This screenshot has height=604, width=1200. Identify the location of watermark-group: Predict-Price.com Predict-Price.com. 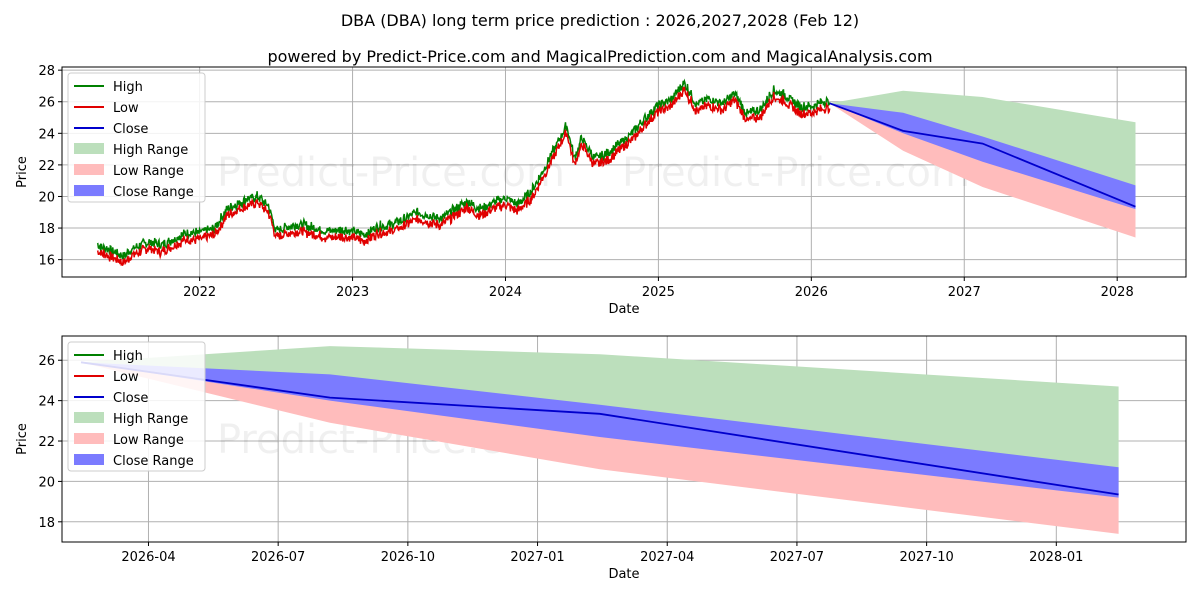
(593, 173).